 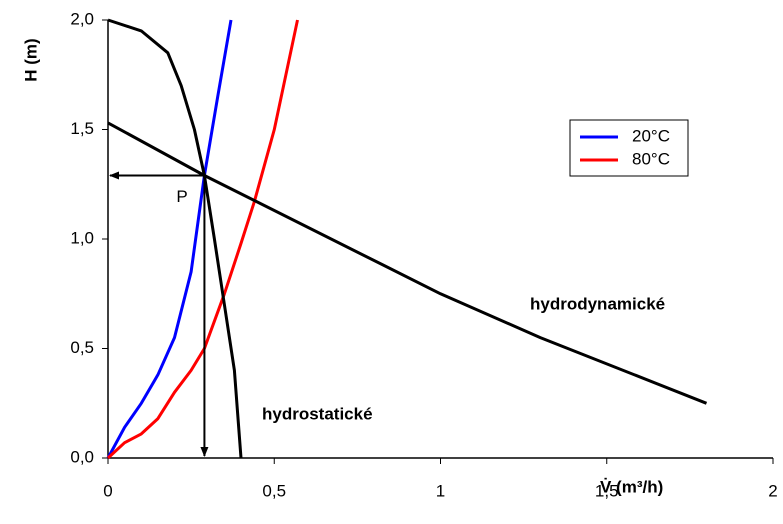 I want to click on x-axis-label: V̇ (m³/h), so click(x=631, y=486).